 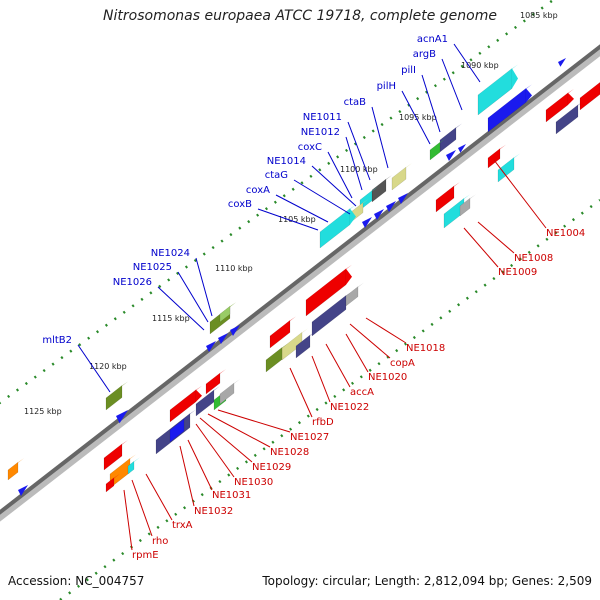 What do you see at coordinates (231, 495) in the screenshot?
I see `gene-label-ne1031: NE1031` at bounding box center [231, 495].